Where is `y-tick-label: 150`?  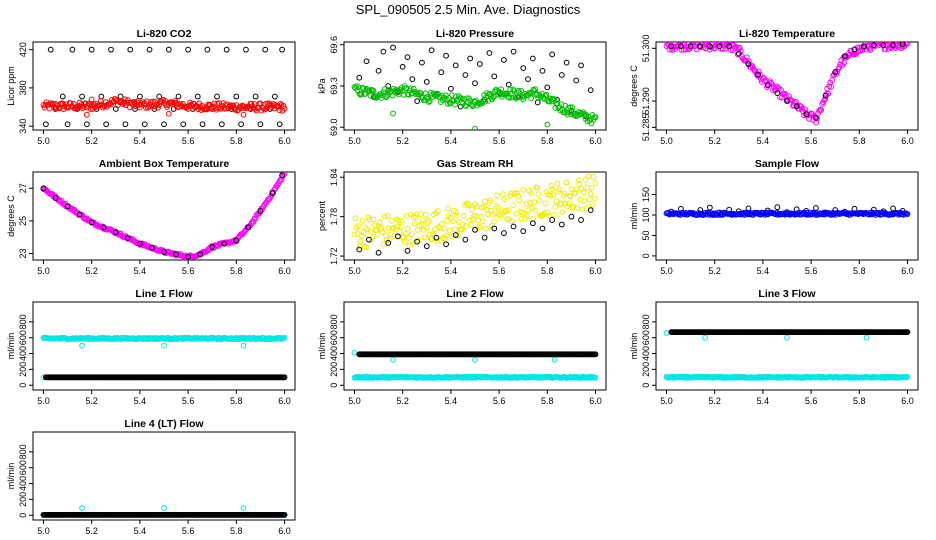 y-tick-label: 150 is located at coordinates (646, 194).